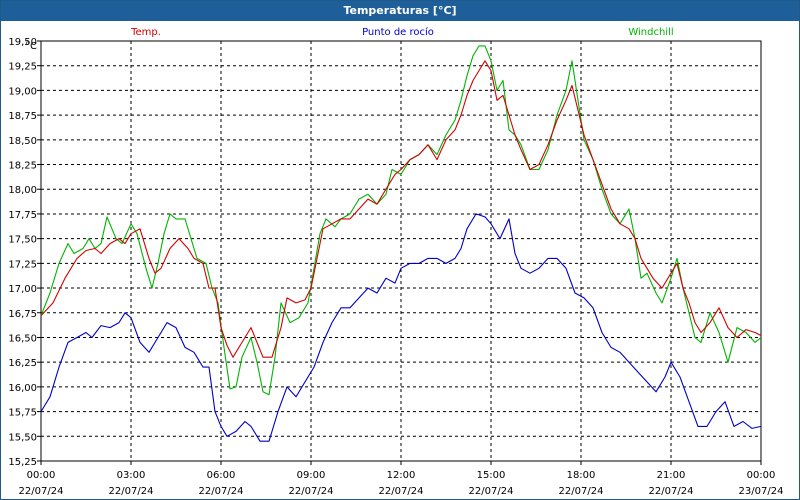  I want to click on y-tick-label: 17,75, so click(22, 215).